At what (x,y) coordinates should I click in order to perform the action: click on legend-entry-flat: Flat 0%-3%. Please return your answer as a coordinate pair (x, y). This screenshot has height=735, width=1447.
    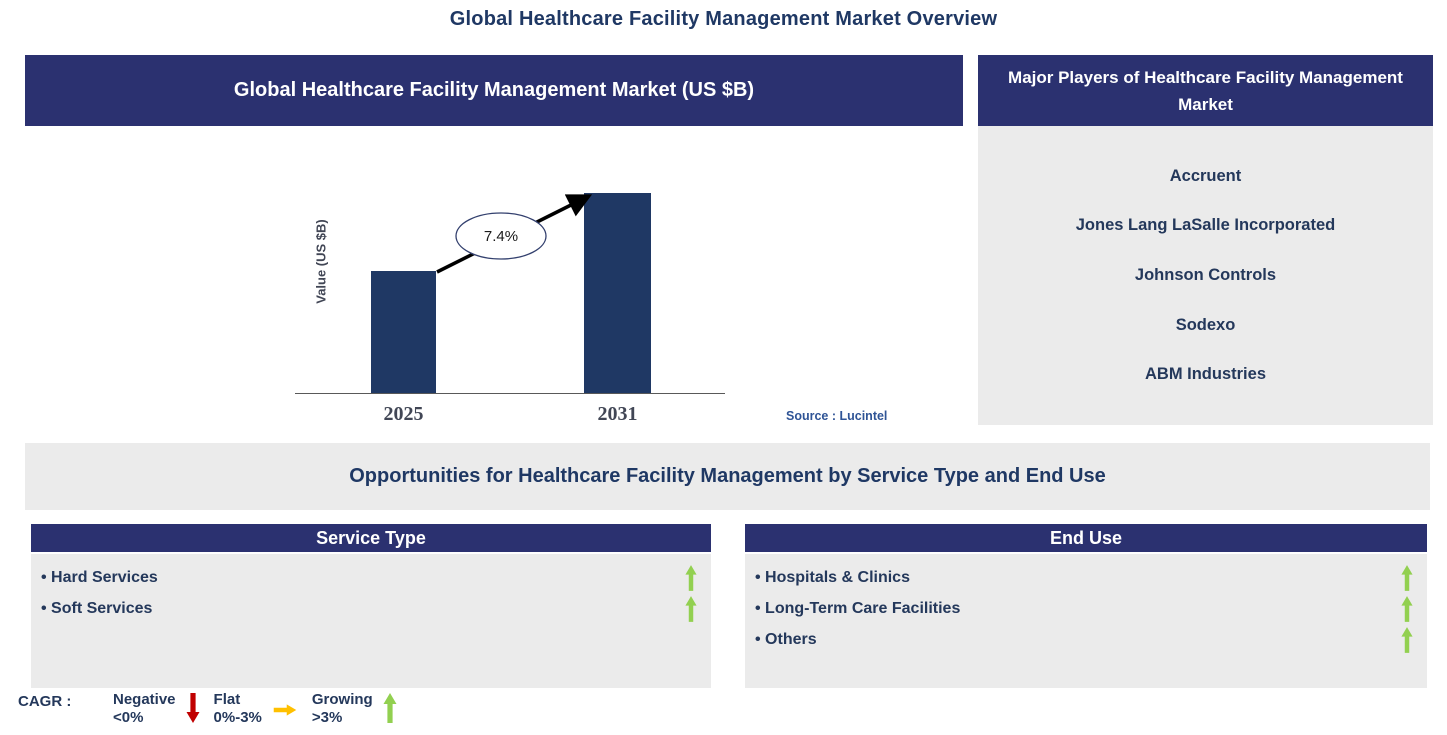
    Looking at the image, I should click on (263, 709).